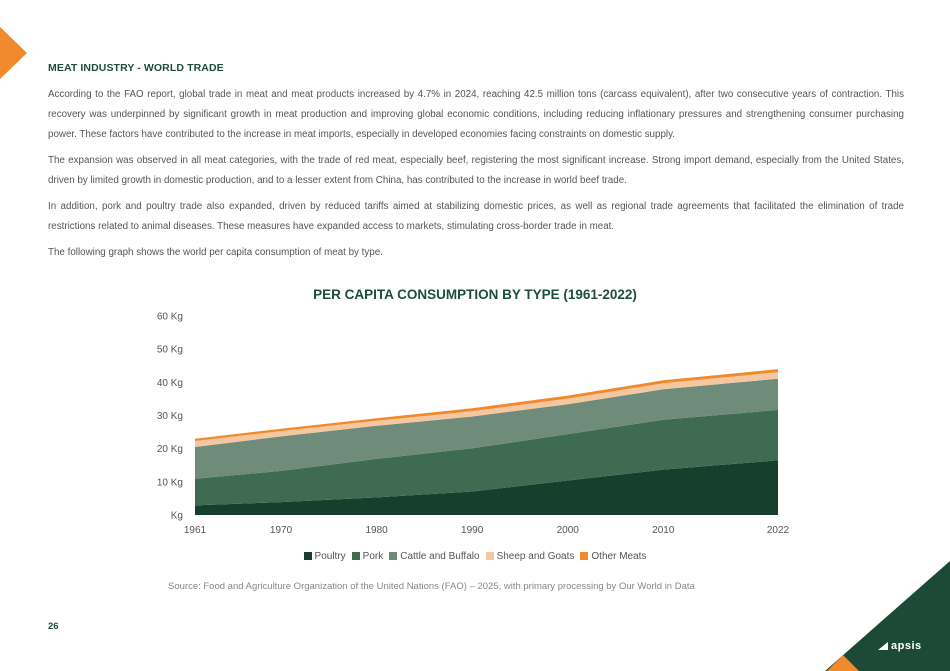 The height and width of the screenshot is (671, 950). I want to click on x-tick-label: 2022, so click(778, 530).